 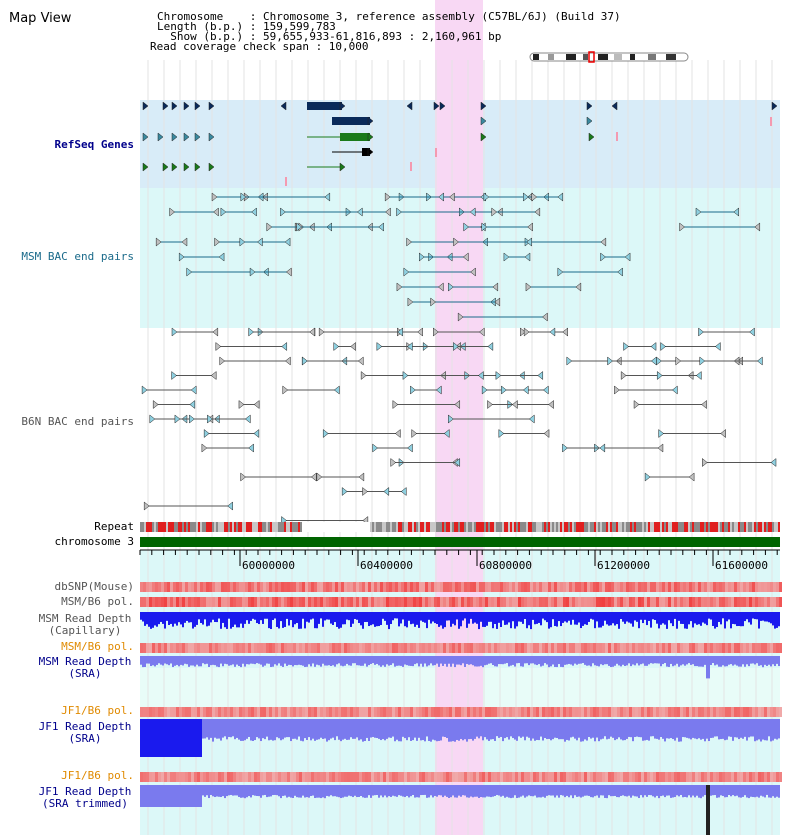 What do you see at coordinates (94, 144) in the screenshot?
I see `track-label-refseq: RefSeq Genes` at bounding box center [94, 144].